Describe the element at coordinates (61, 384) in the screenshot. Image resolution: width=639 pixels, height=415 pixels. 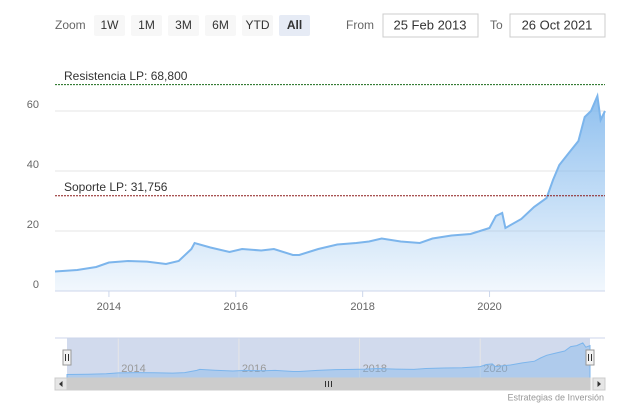
I see `scroll-left-arrow` at that location.